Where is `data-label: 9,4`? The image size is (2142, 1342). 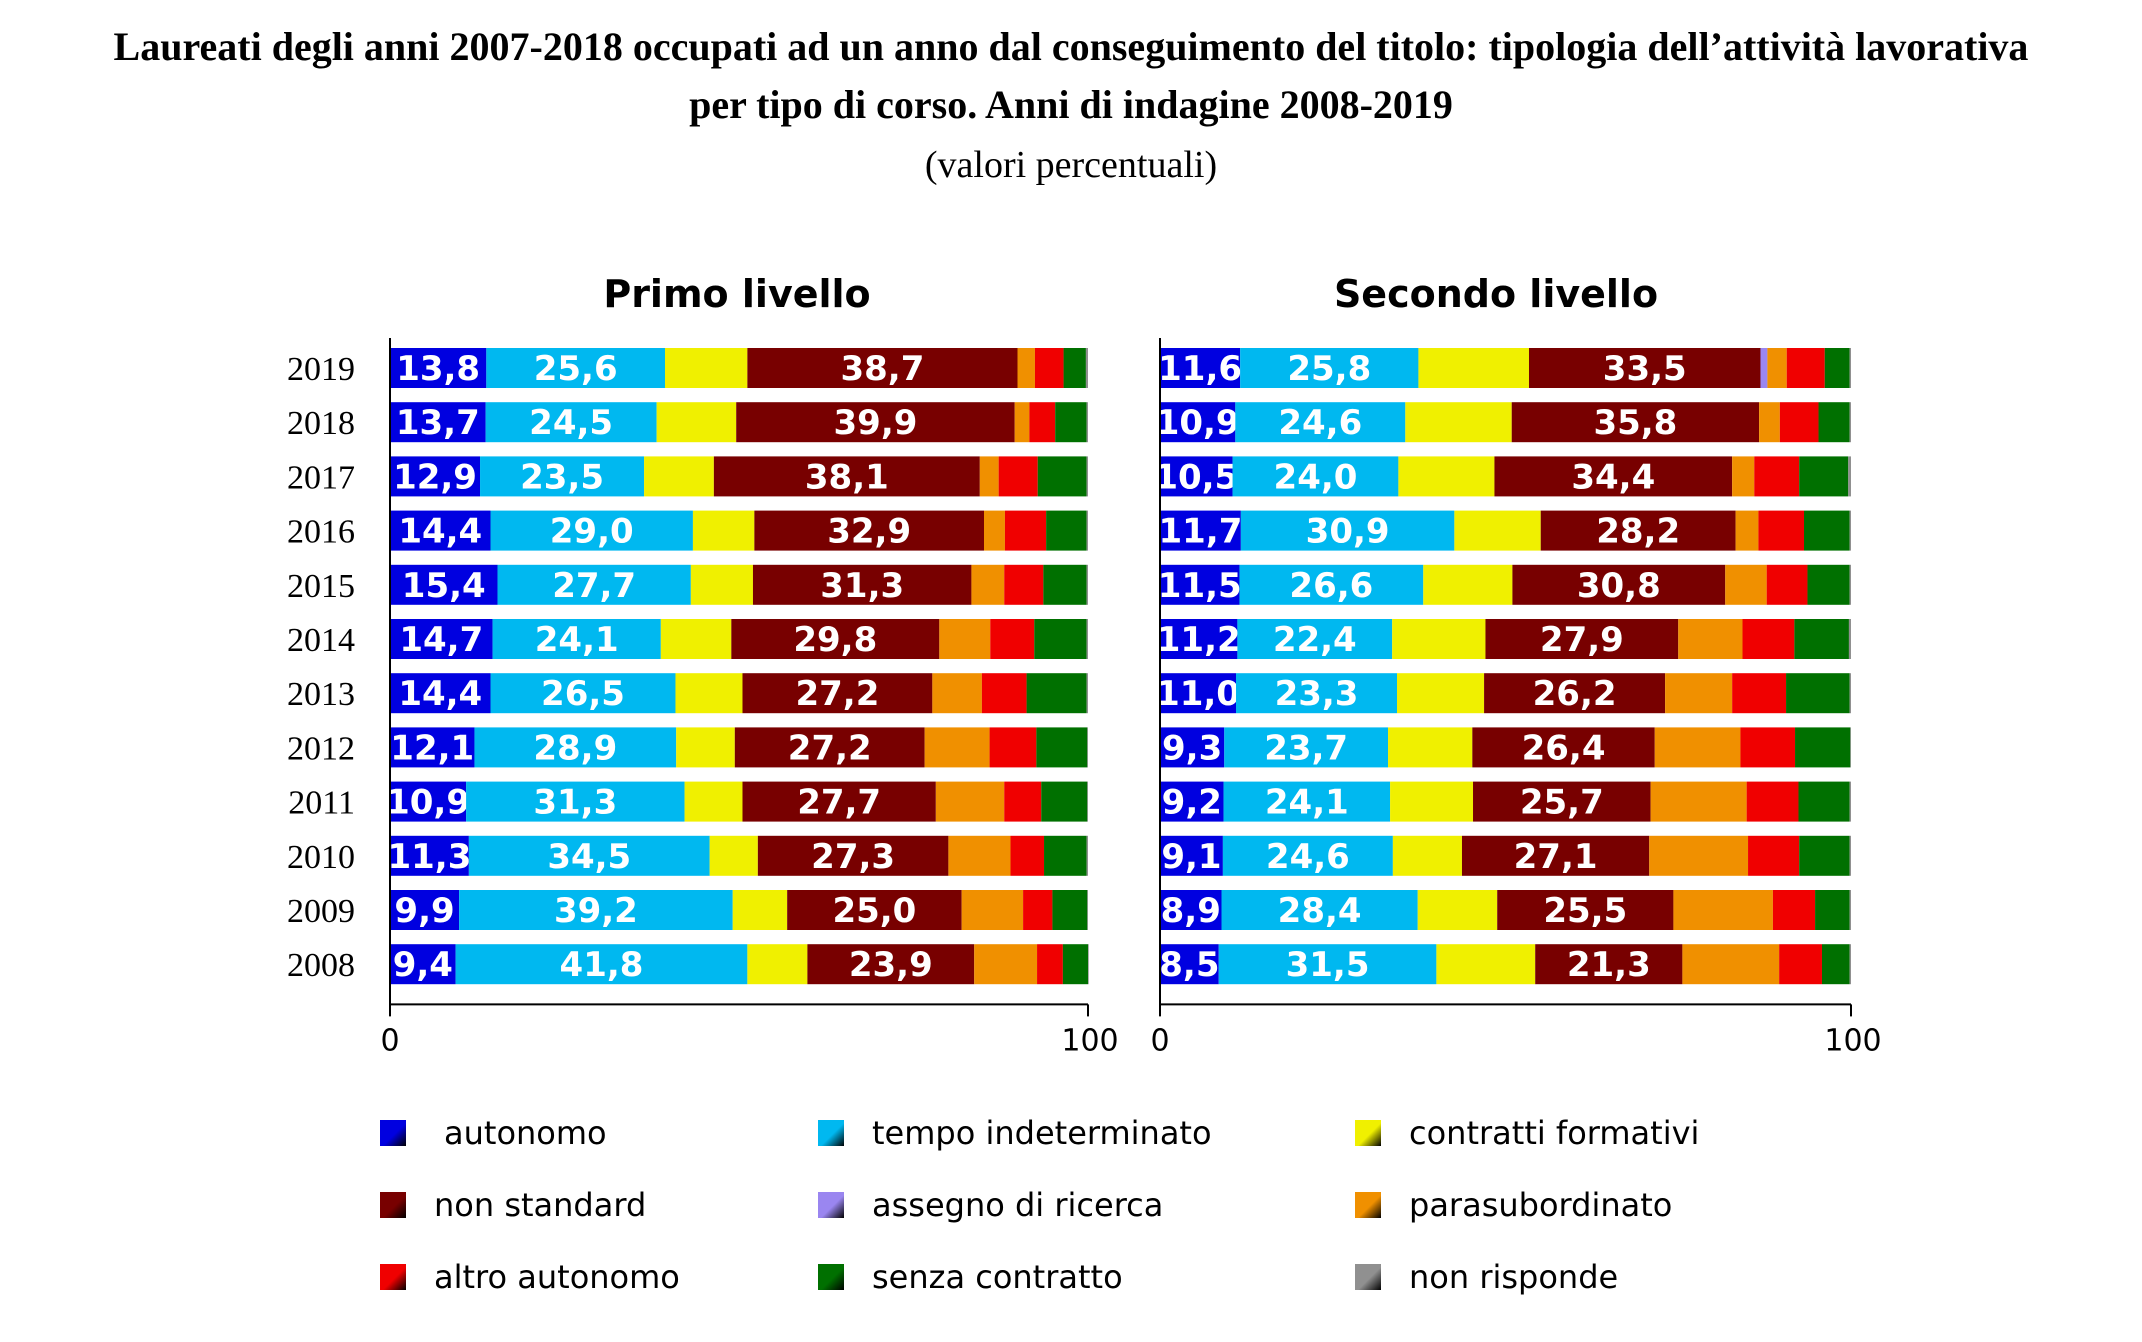
data-label: 9,4 is located at coordinates (423, 965).